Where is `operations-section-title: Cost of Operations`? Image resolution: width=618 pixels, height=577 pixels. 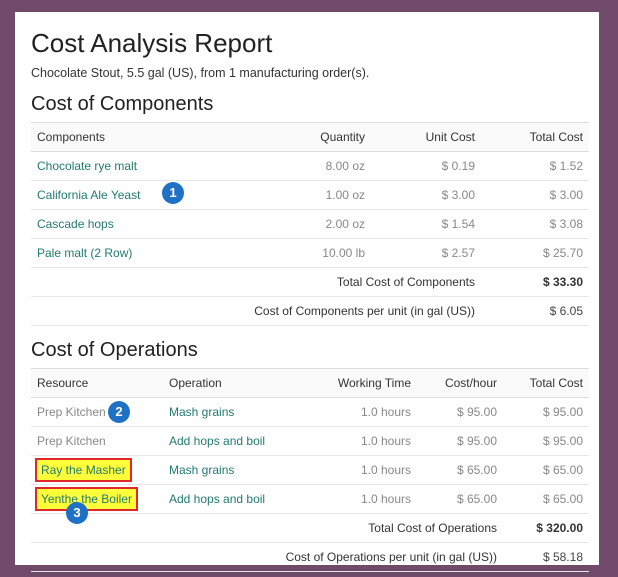 operations-section-title: Cost of Operations is located at coordinates (114, 350).